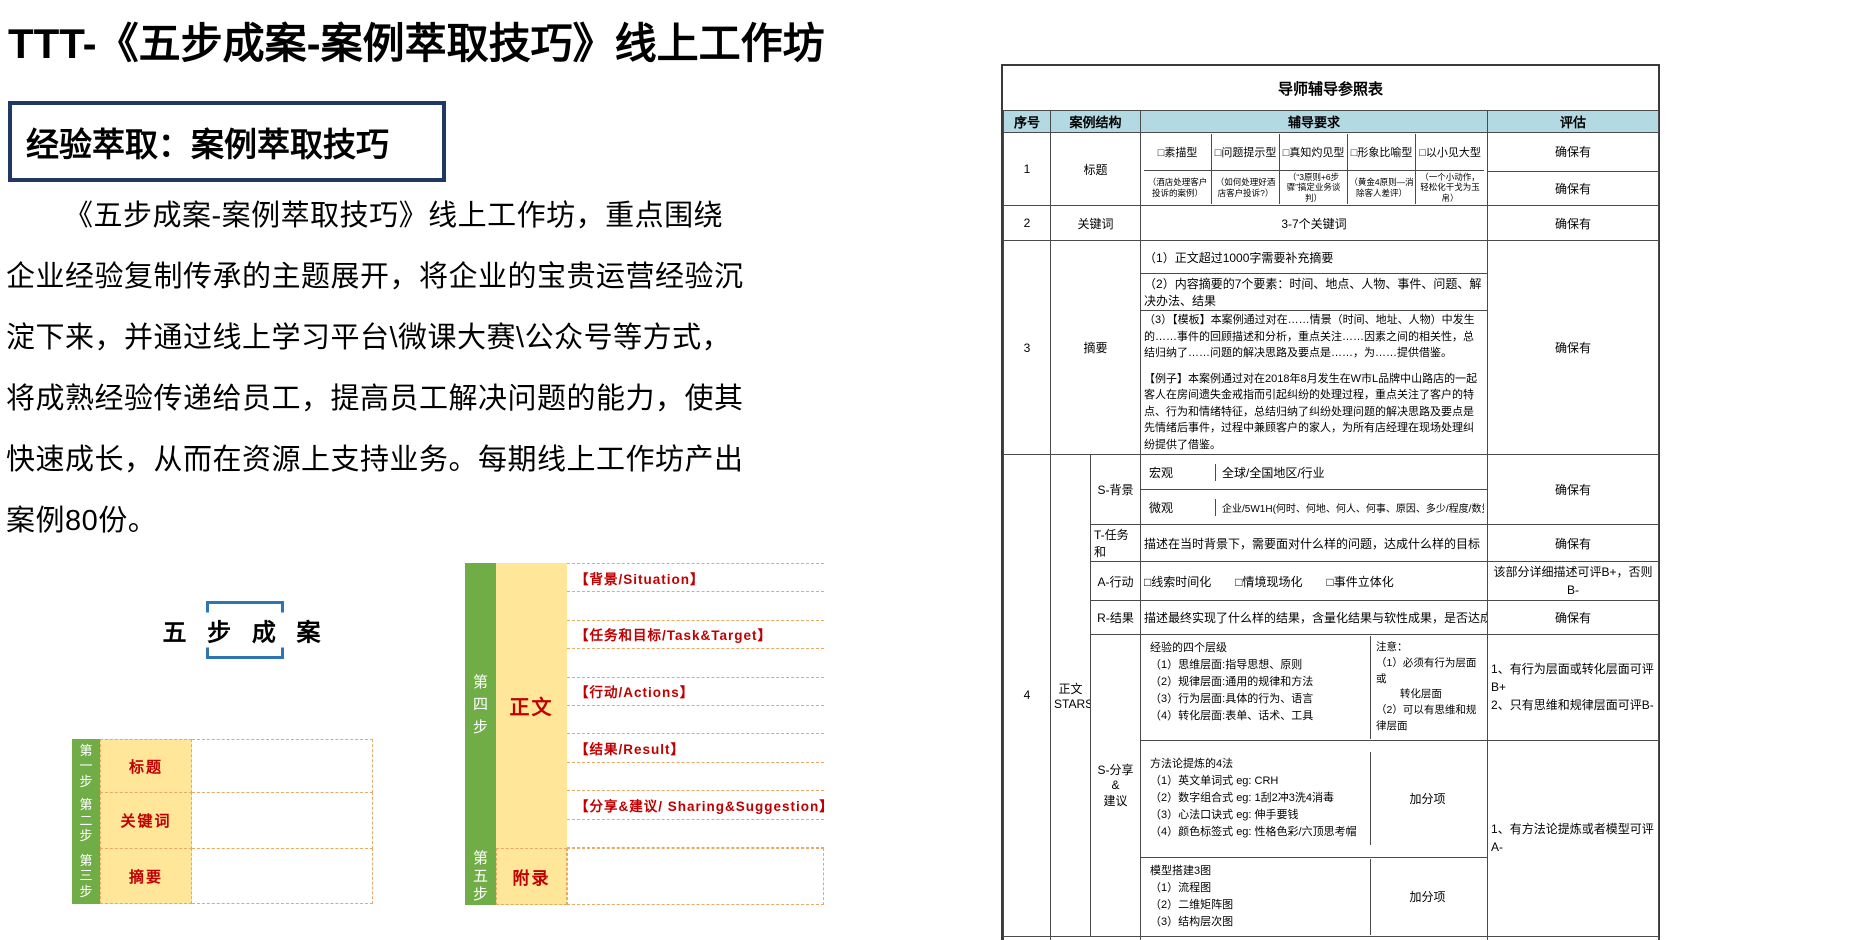  I want to click on table-header-row: 序号 案例结构 辅导要求 评估, so click(1331, 121).